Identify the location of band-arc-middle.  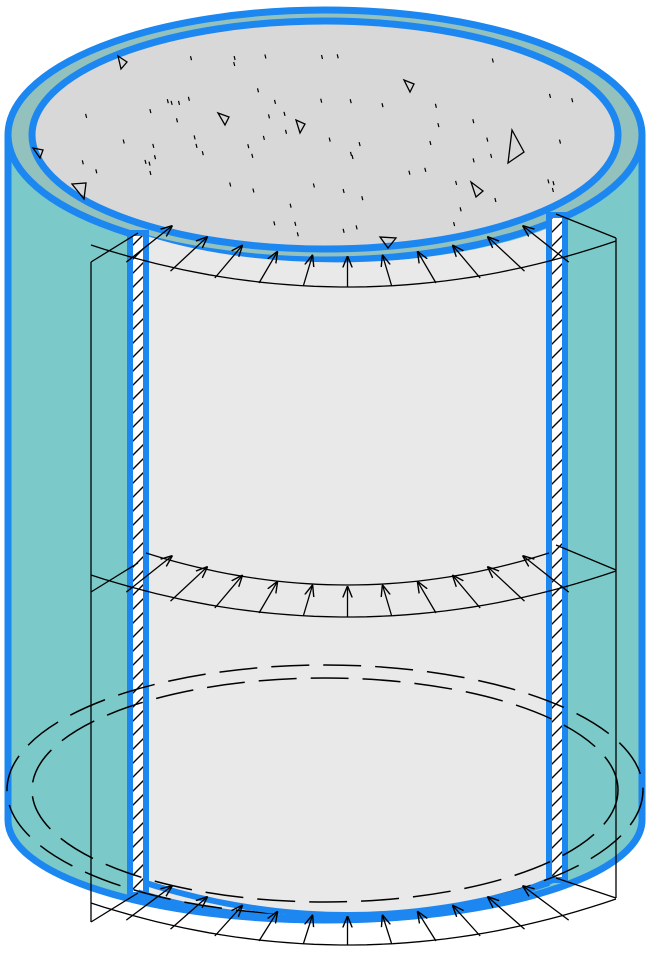
(353, 594).